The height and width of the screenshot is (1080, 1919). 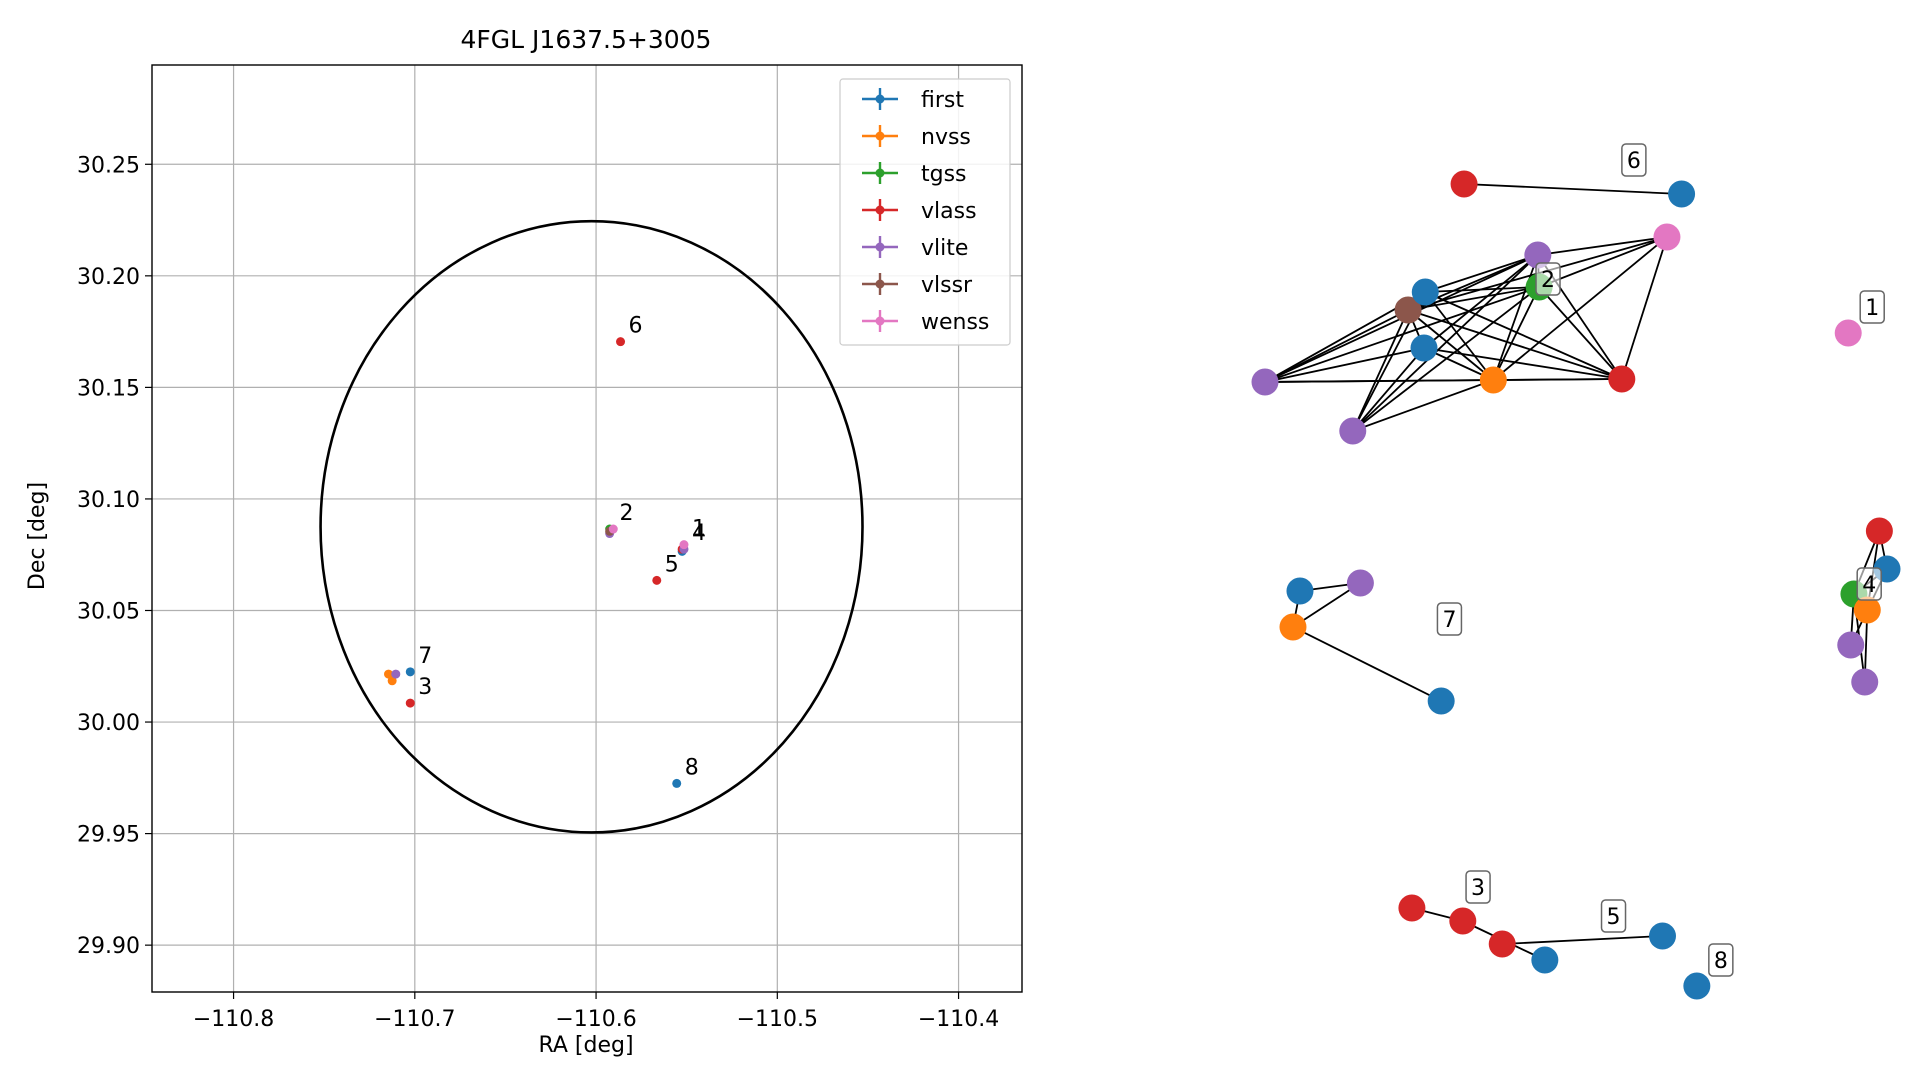 What do you see at coordinates (396, 674) in the screenshot?
I see `point-vlite` at bounding box center [396, 674].